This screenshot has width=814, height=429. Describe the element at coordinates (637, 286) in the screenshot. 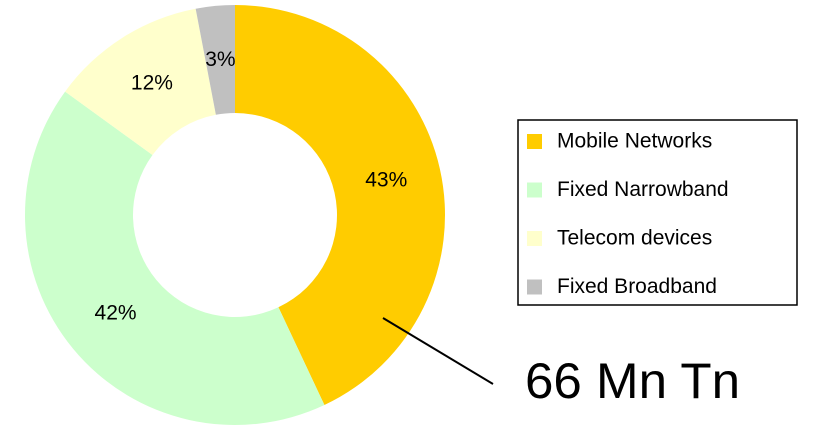

I see `legend-label: Fixed Broadband` at that location.